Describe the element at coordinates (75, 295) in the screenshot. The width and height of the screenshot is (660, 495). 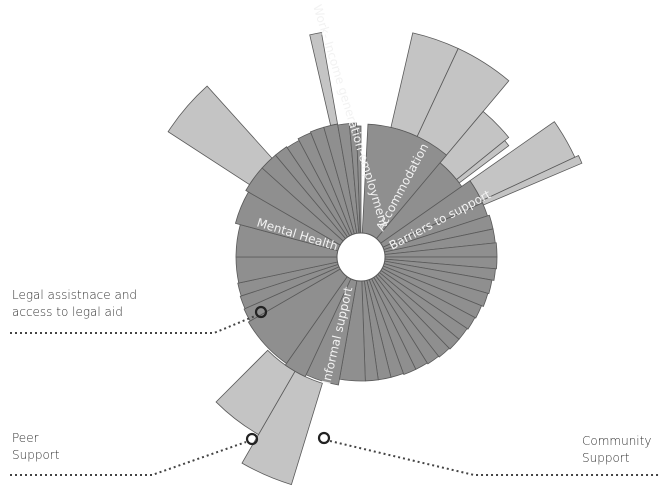
I see `callout-legal-line1: Legal assistnace and` at that location.